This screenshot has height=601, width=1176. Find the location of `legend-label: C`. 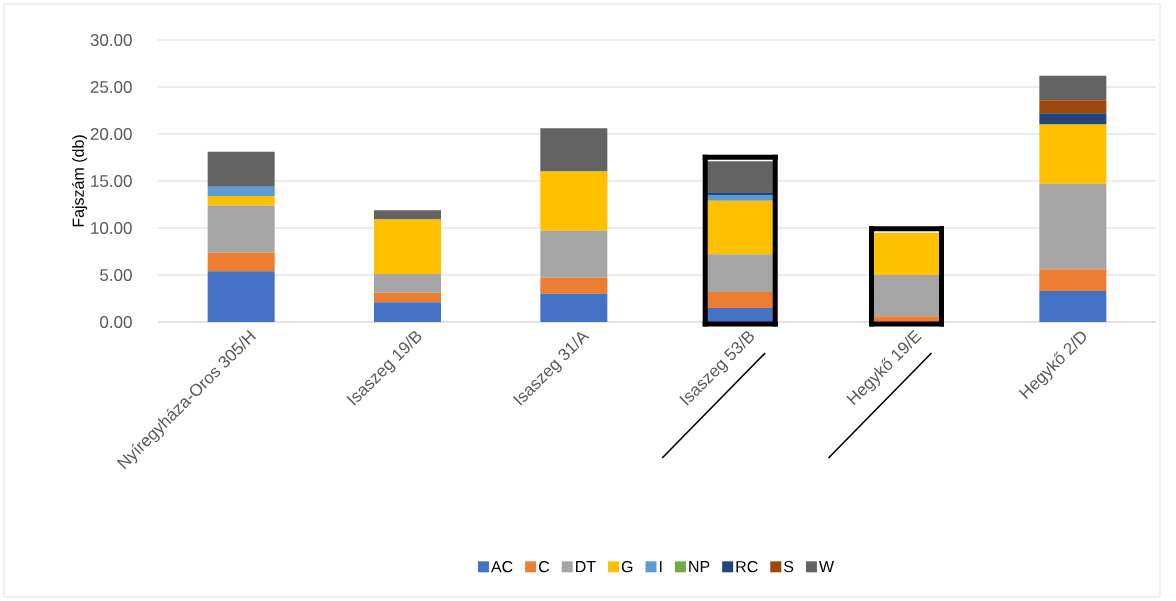

legend-label: C is located at coordinates (544, 566).